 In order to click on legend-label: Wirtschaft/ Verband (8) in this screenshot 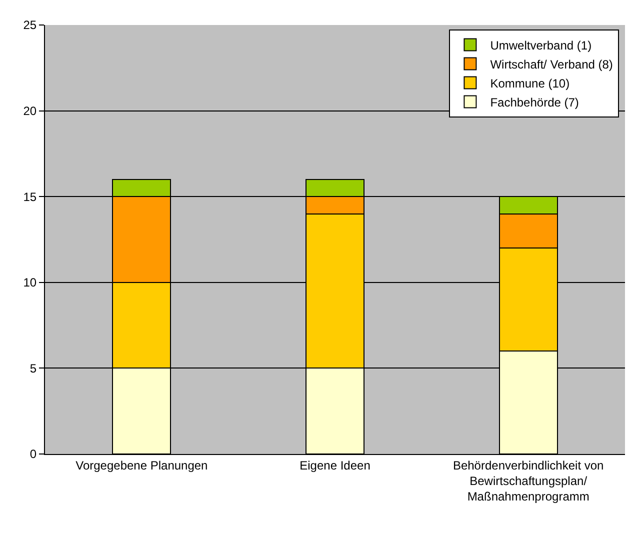, I will do `click(551, 64)`.